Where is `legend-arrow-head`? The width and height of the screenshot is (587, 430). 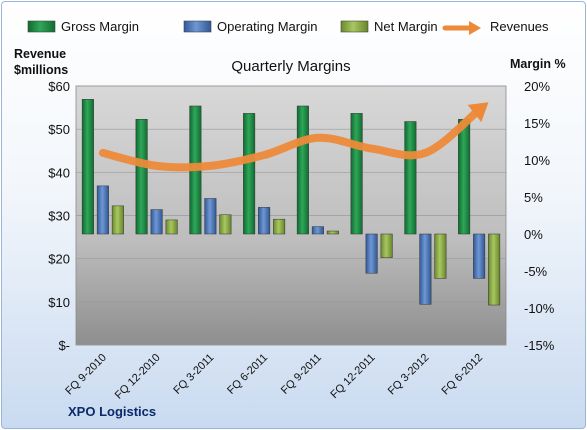
legend-arrow-head is located at coordinates (475, 28).